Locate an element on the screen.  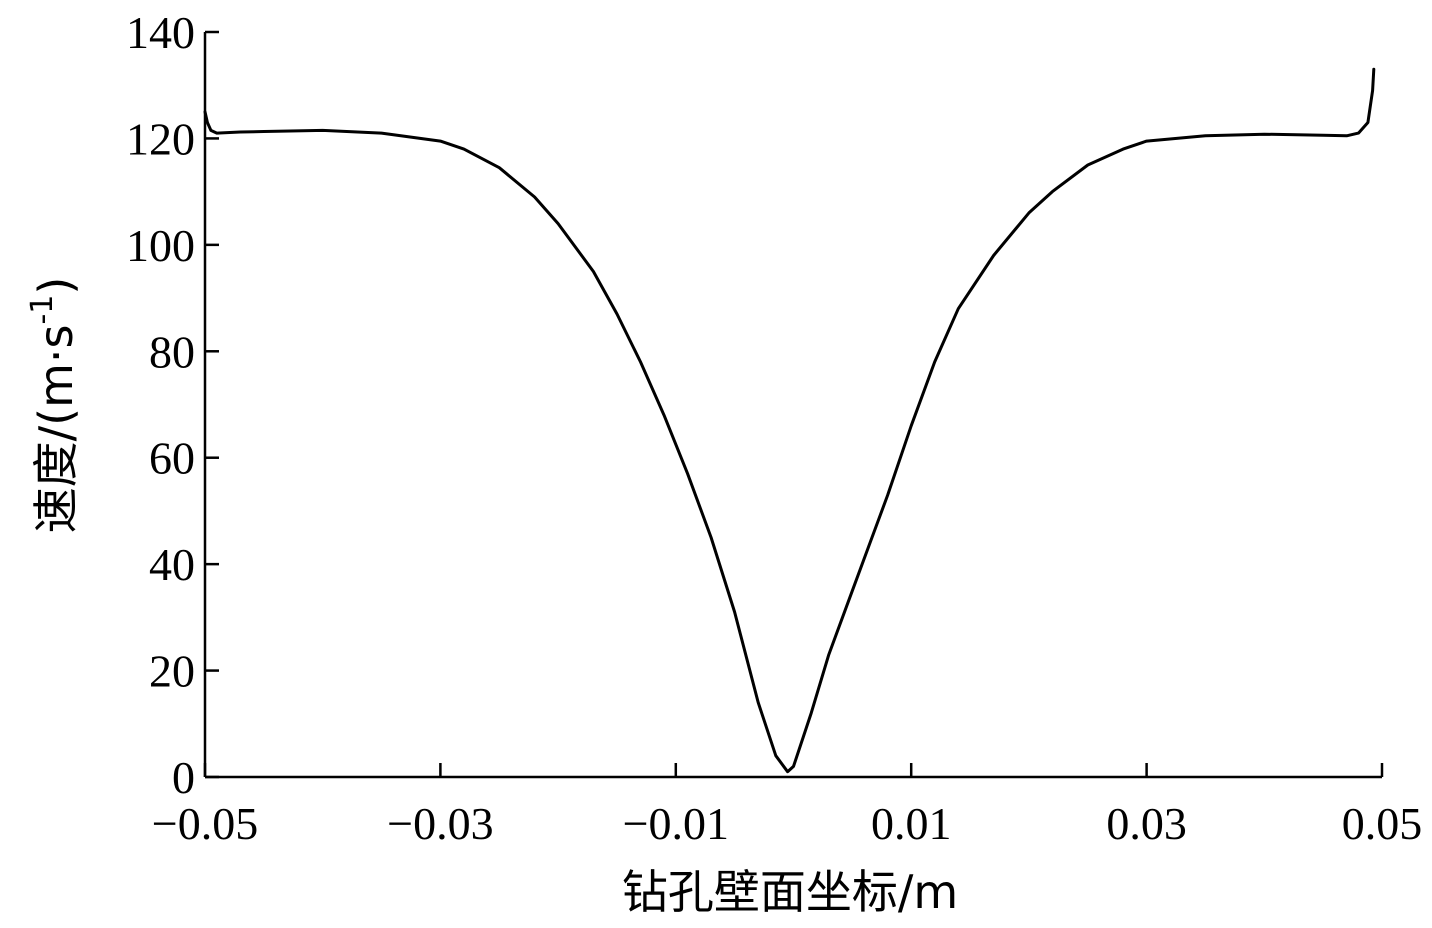
y-tick-label: 60 is located at coordinates (172, 458).